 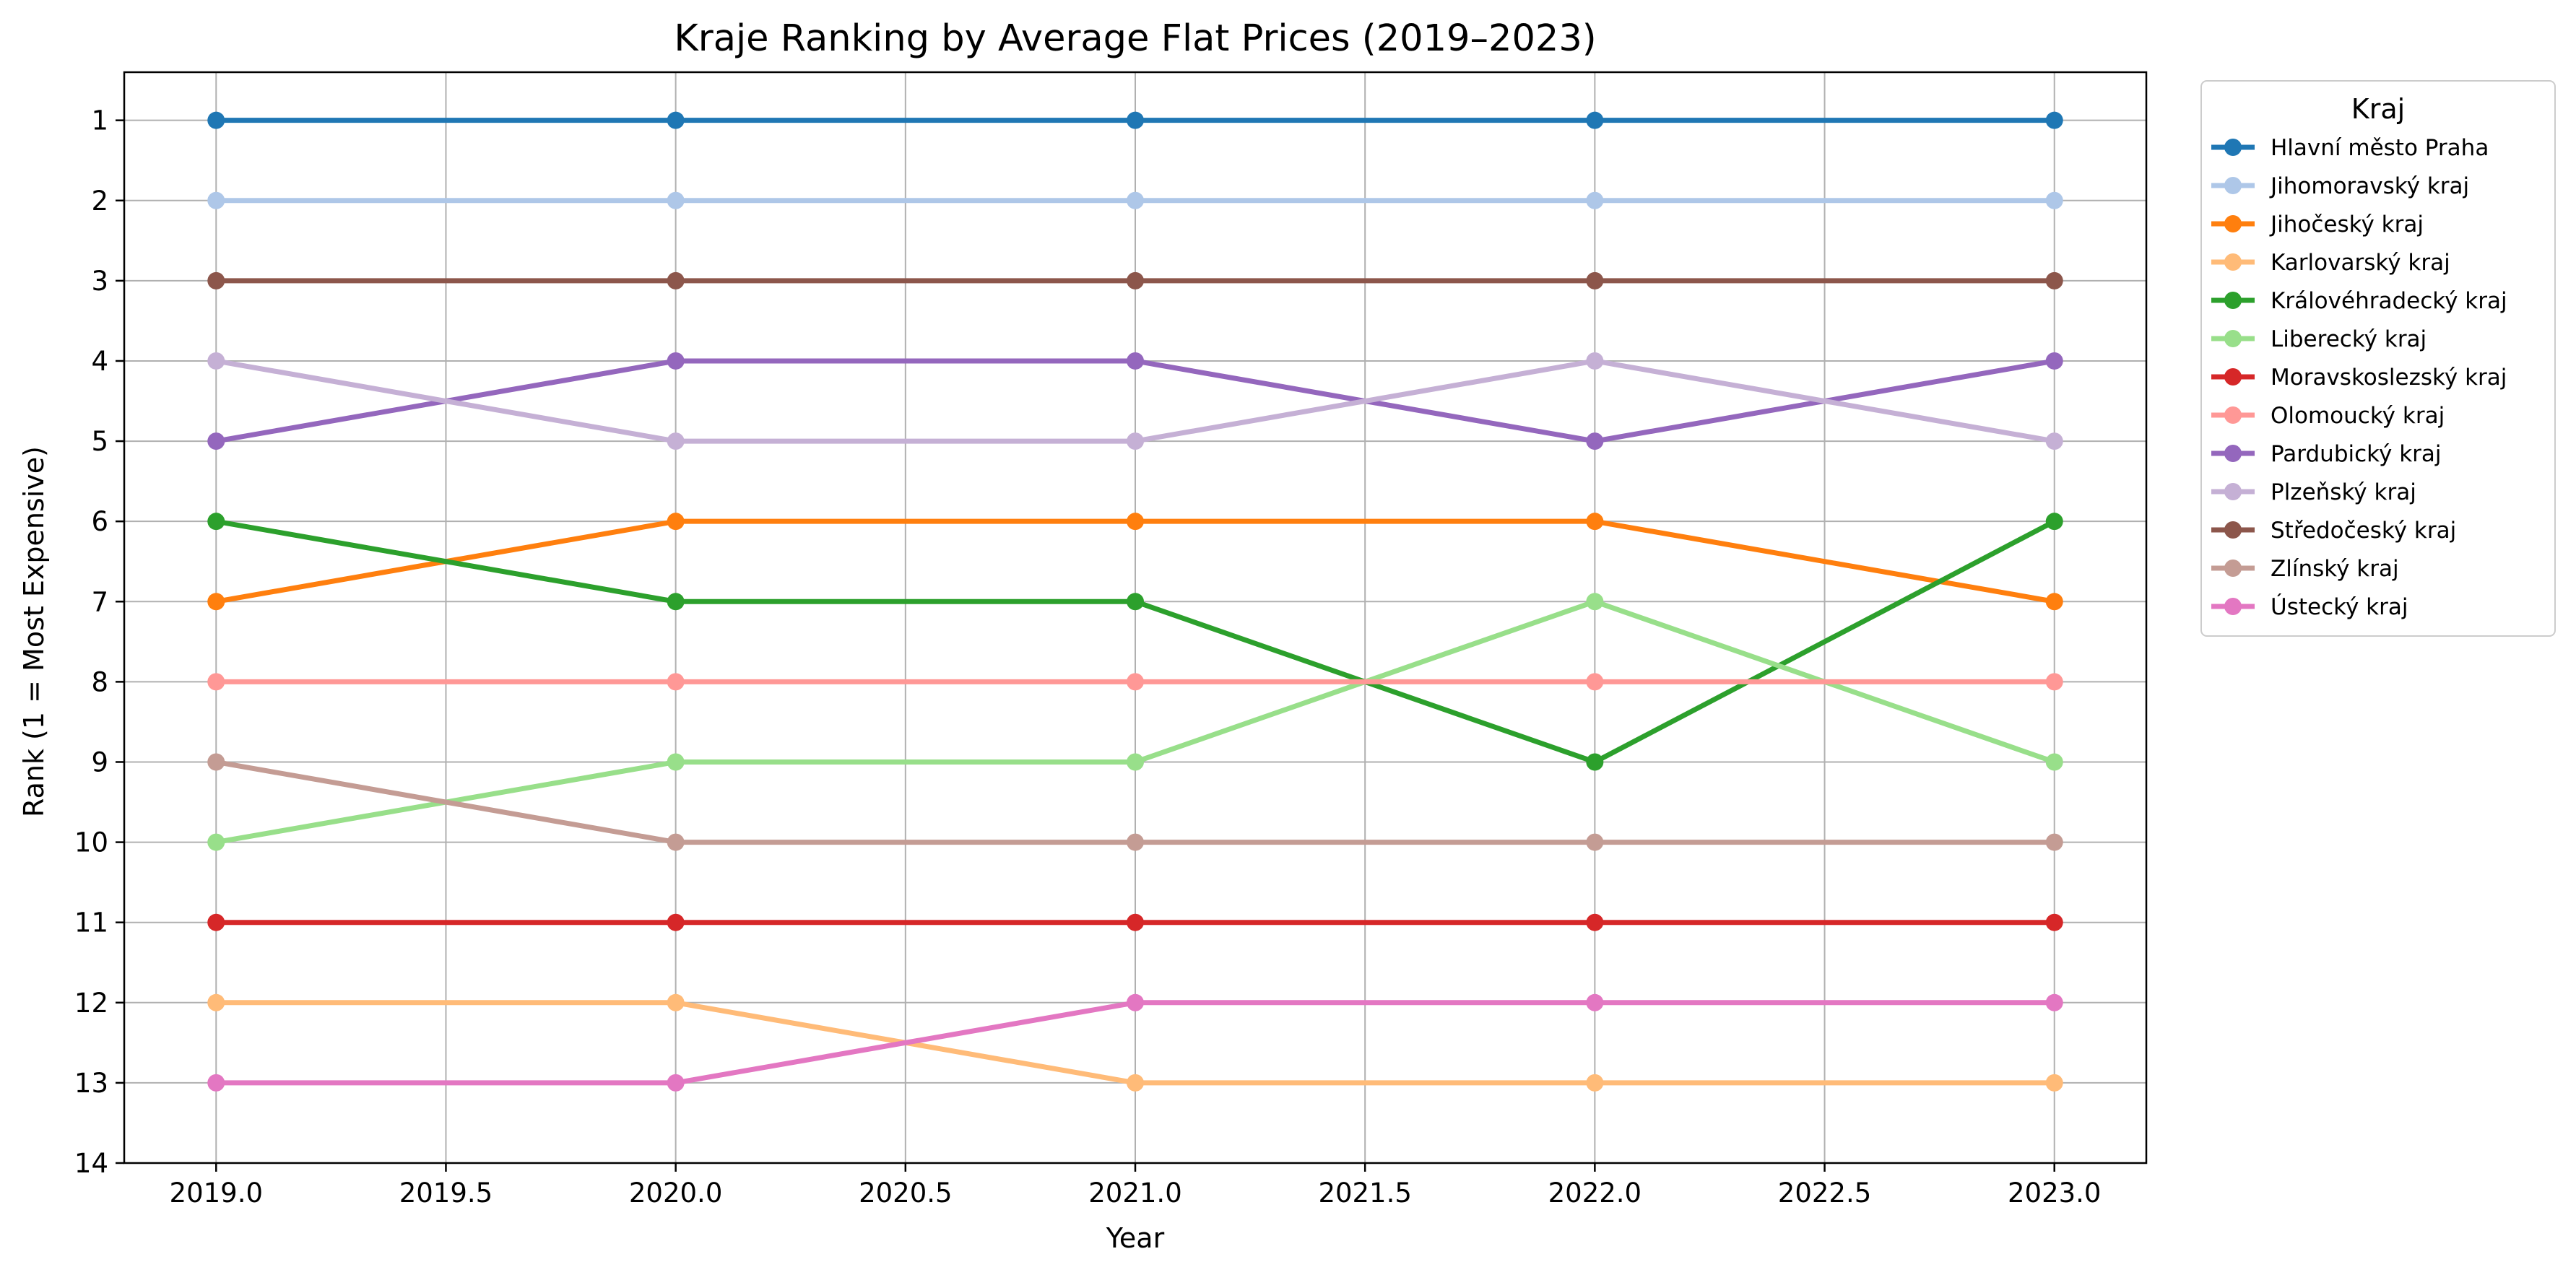 What do you see at coordinates (2360, 263) in the screenshot?
I see `legend-label: Karlovarský kraj` at bounding box center [2360, 263].